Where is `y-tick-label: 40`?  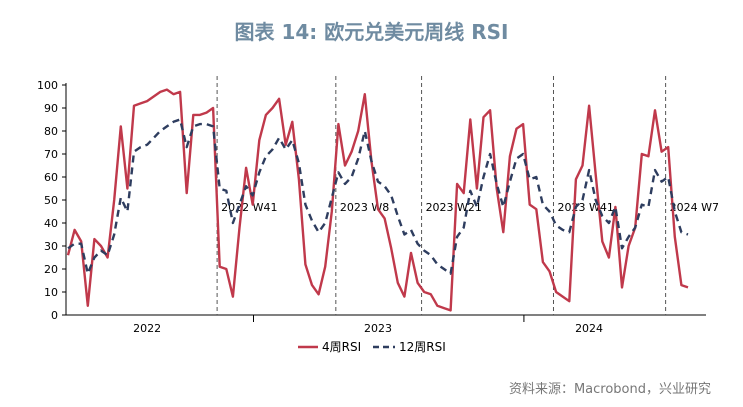
y-tick-label: 40 is located at coordinates (51, 223).